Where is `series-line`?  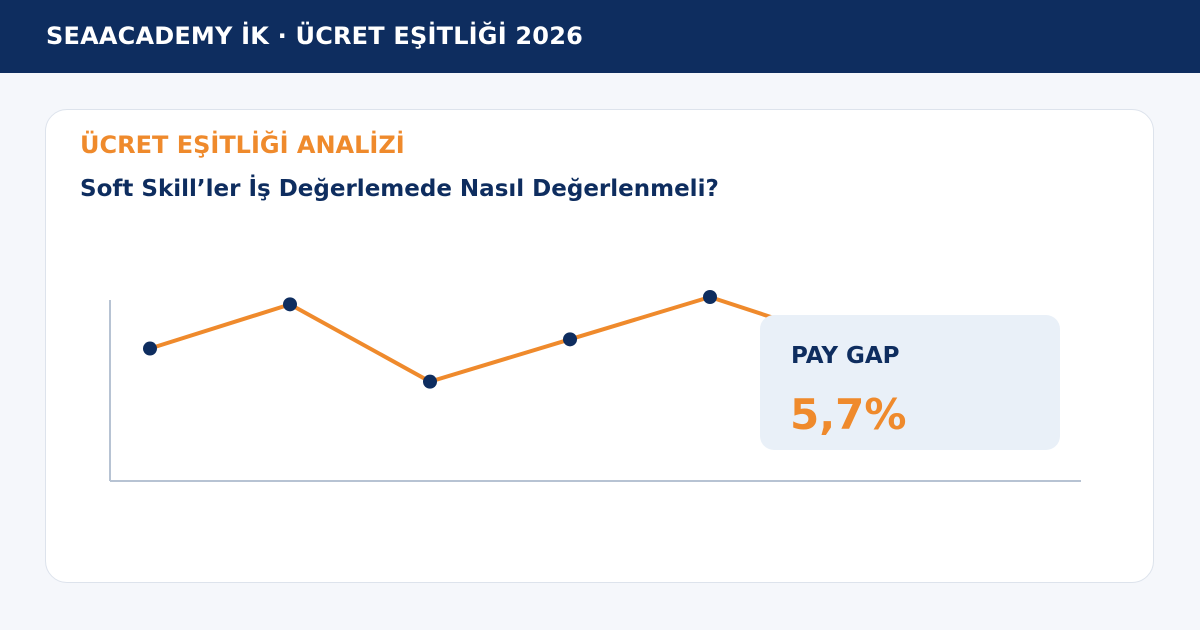 series-line is located at coordinates (500, 339).